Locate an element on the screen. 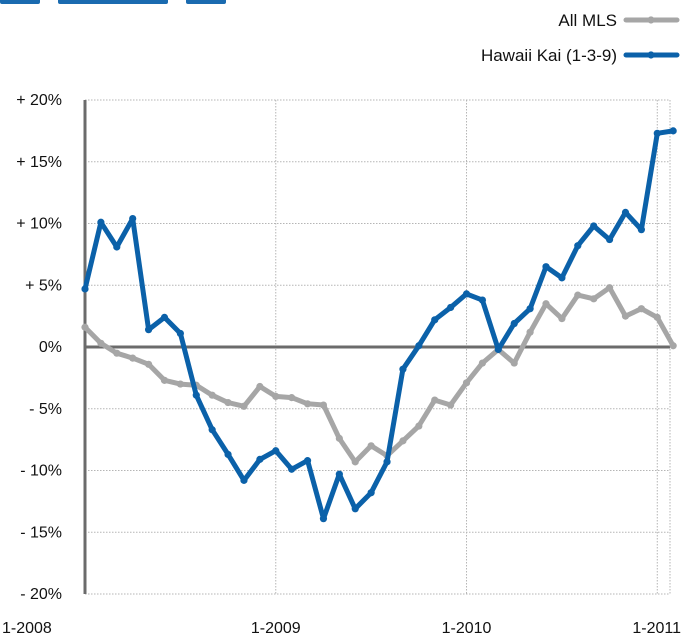 The height and width of the screenshot is (637, 683). y-tick-label: - 15% is located at coordinates (41, 532).